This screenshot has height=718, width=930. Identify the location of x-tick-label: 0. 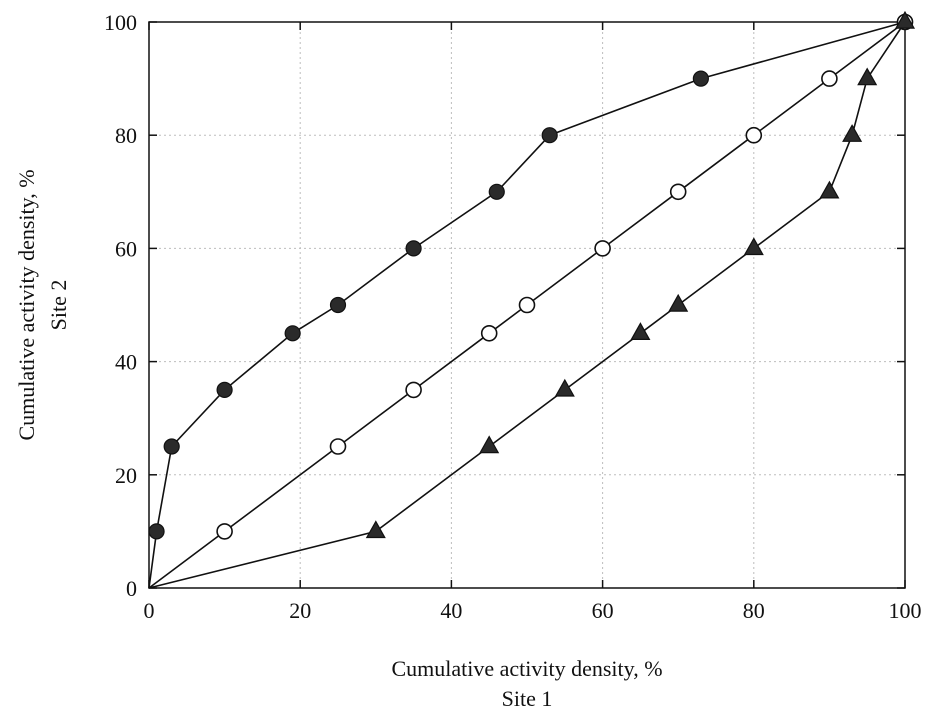
(149, 610).